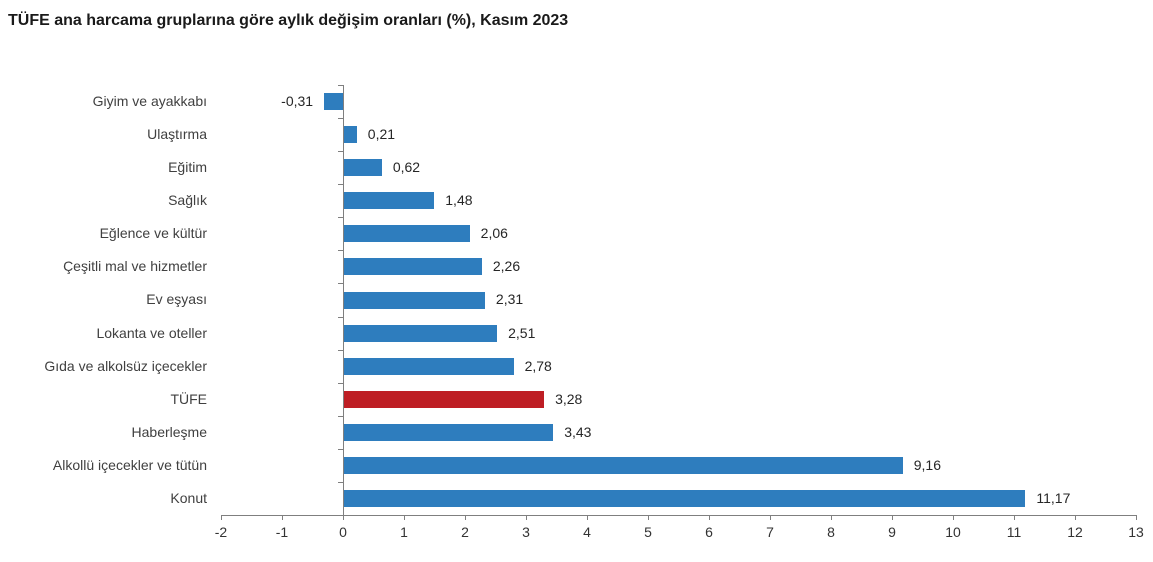 Image resolution: width=1153 pixels, height=562 pixels. What do you see at coordinates (509, 299) in the screenshot?
I see `value-label: 2,31` at bounding box center [509, 299].